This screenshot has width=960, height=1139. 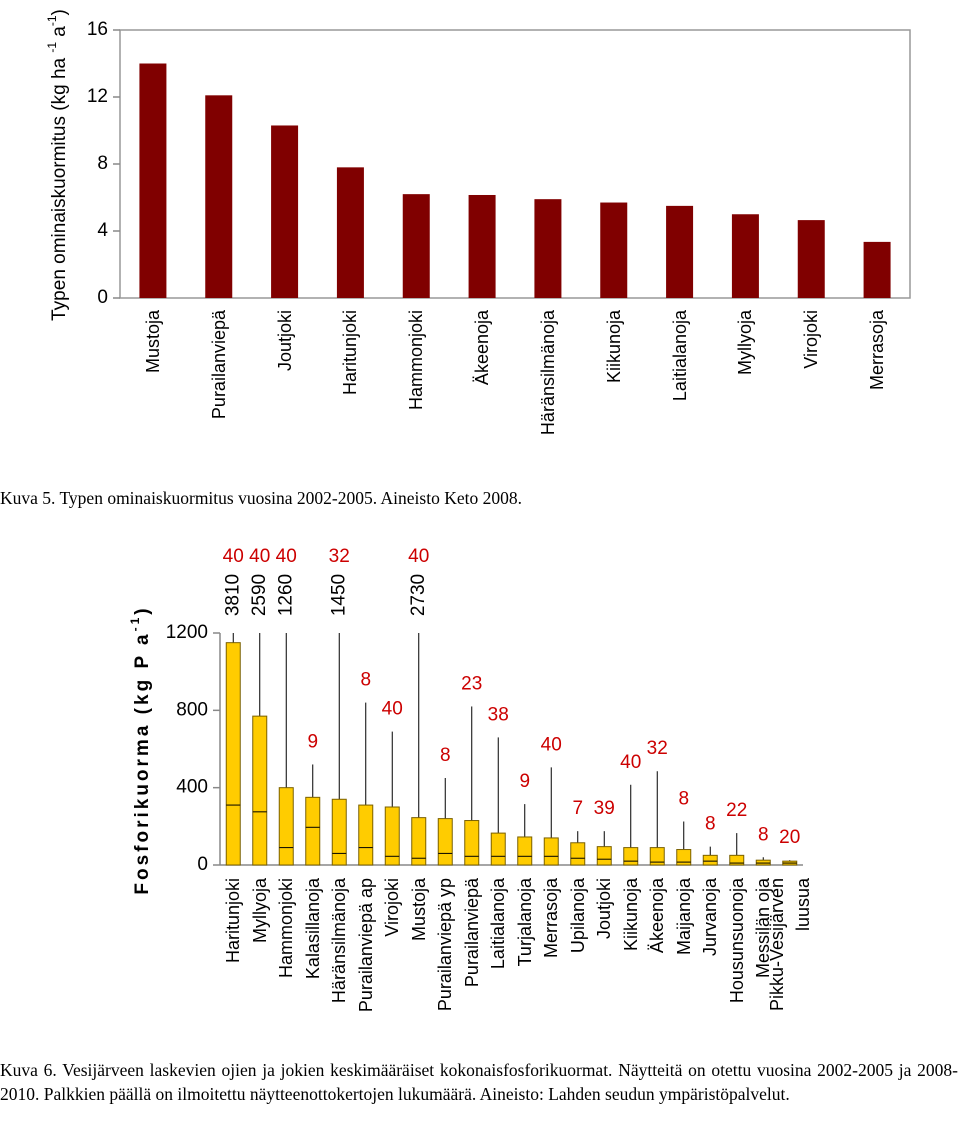 I want to click on y-tick-label: 16, so click(x=97, y=29).